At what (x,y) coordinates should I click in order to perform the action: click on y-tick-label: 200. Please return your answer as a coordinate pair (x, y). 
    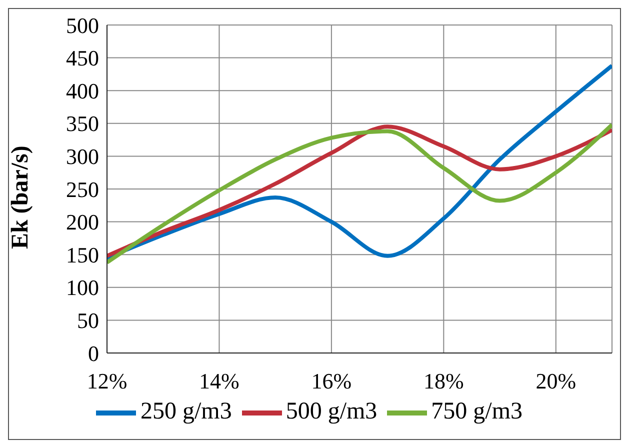
    Looking at the image, I should click on (82, 222).